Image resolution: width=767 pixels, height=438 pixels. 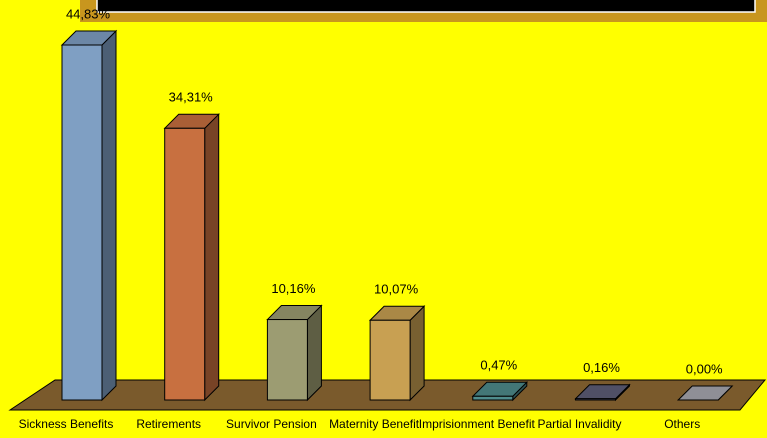 What do you see at coordinates (579, 424) in the screenshot?
I see `x-tick-label: Partial Invalidity` at bounding box center [579, 424].